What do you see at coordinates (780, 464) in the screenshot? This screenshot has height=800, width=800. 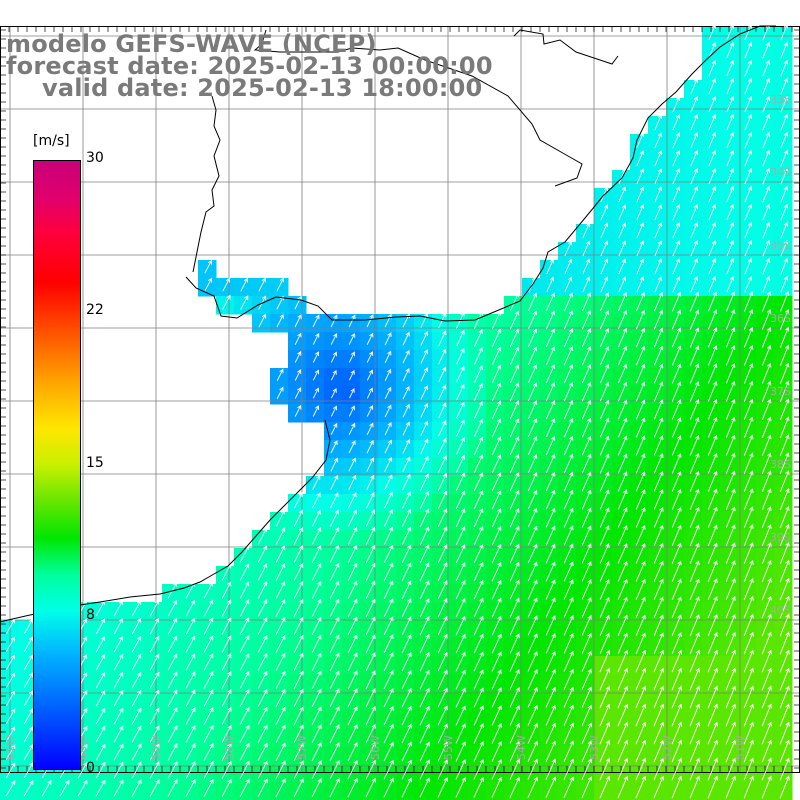 I see `latitude-label: 38S` at bounding box center [780, 464].